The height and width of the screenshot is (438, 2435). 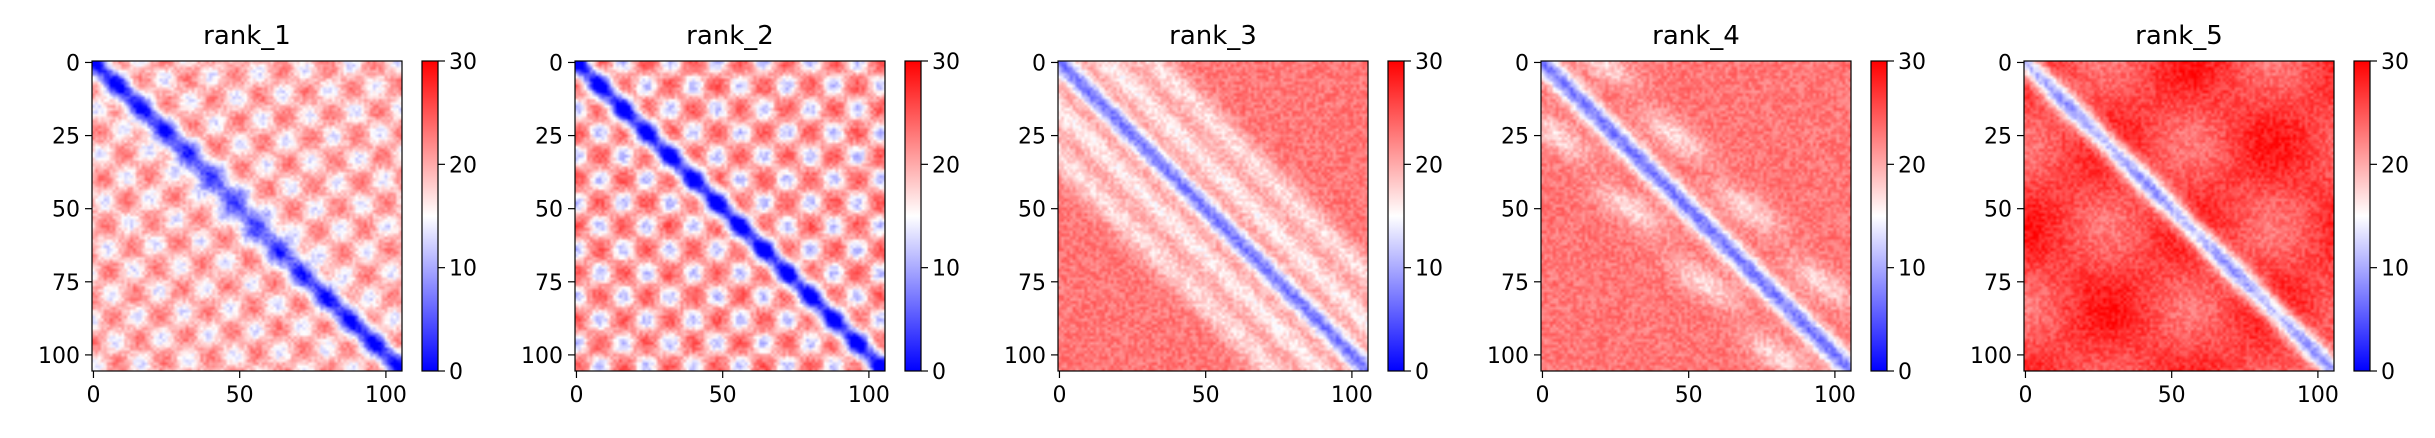 I want to click on panel-title: rank_3, so click(x=1213, y=36).